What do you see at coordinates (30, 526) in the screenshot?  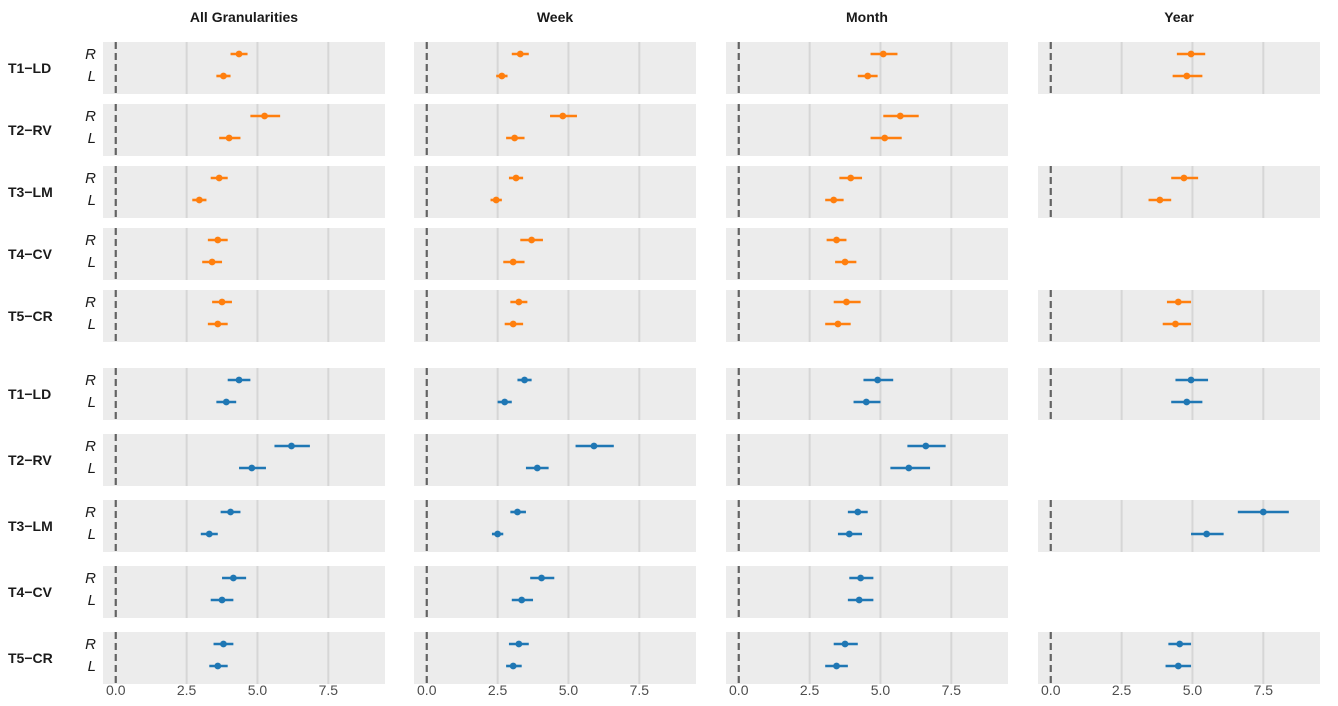 I see `task-label: T3−LM` at bounding box center [30, 526].